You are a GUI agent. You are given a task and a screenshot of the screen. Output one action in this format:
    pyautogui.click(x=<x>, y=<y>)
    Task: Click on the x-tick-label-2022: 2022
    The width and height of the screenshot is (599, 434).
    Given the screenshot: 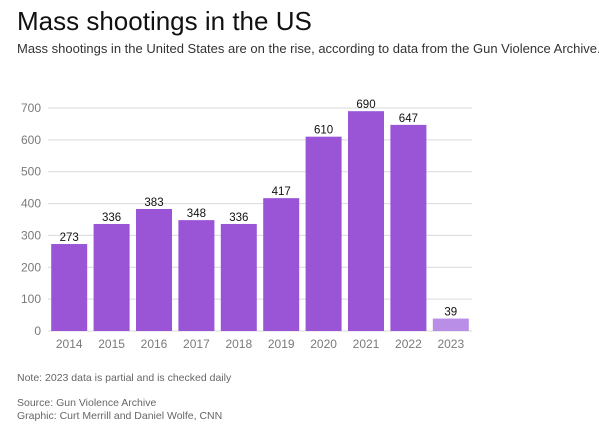 What is the action you would take?
    pyautogui.click(x=408, y=344)
    